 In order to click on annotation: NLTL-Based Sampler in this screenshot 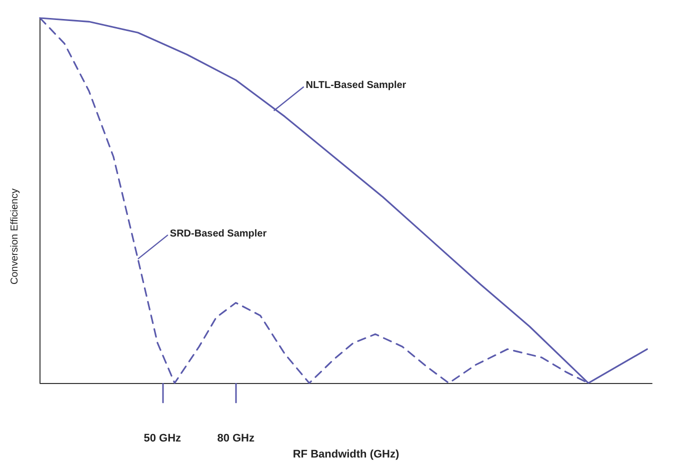, I will do `click(356, 86)`.